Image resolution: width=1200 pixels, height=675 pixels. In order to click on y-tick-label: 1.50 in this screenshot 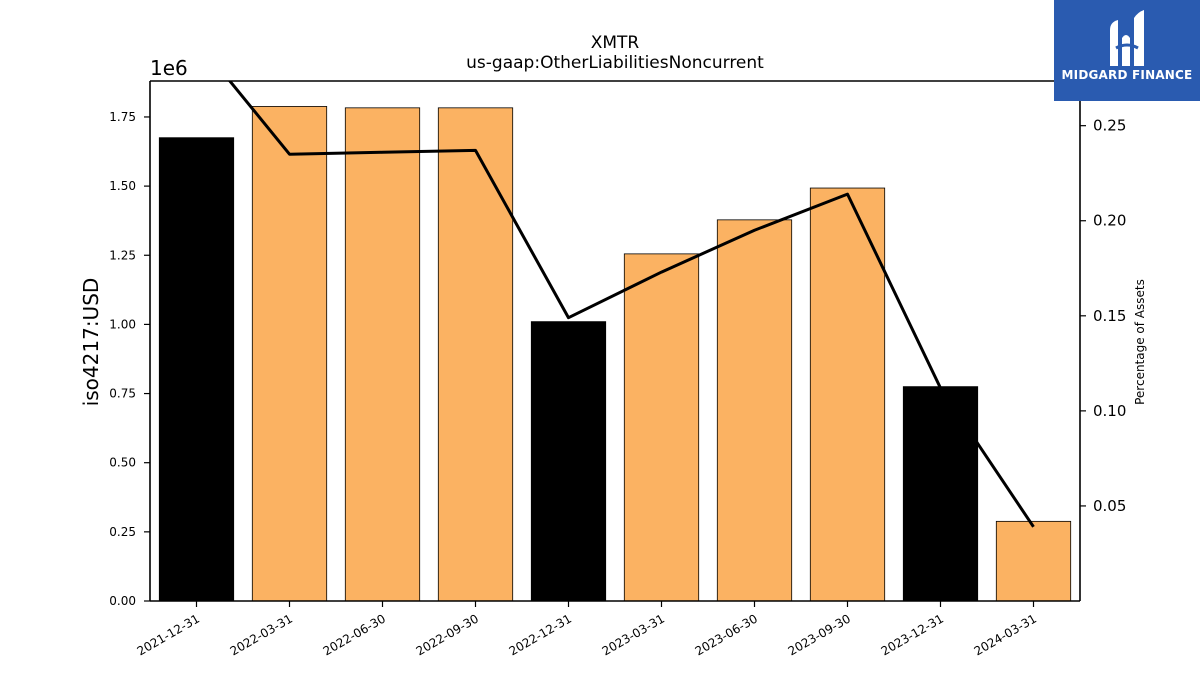, I will do `click(122, 186)`.